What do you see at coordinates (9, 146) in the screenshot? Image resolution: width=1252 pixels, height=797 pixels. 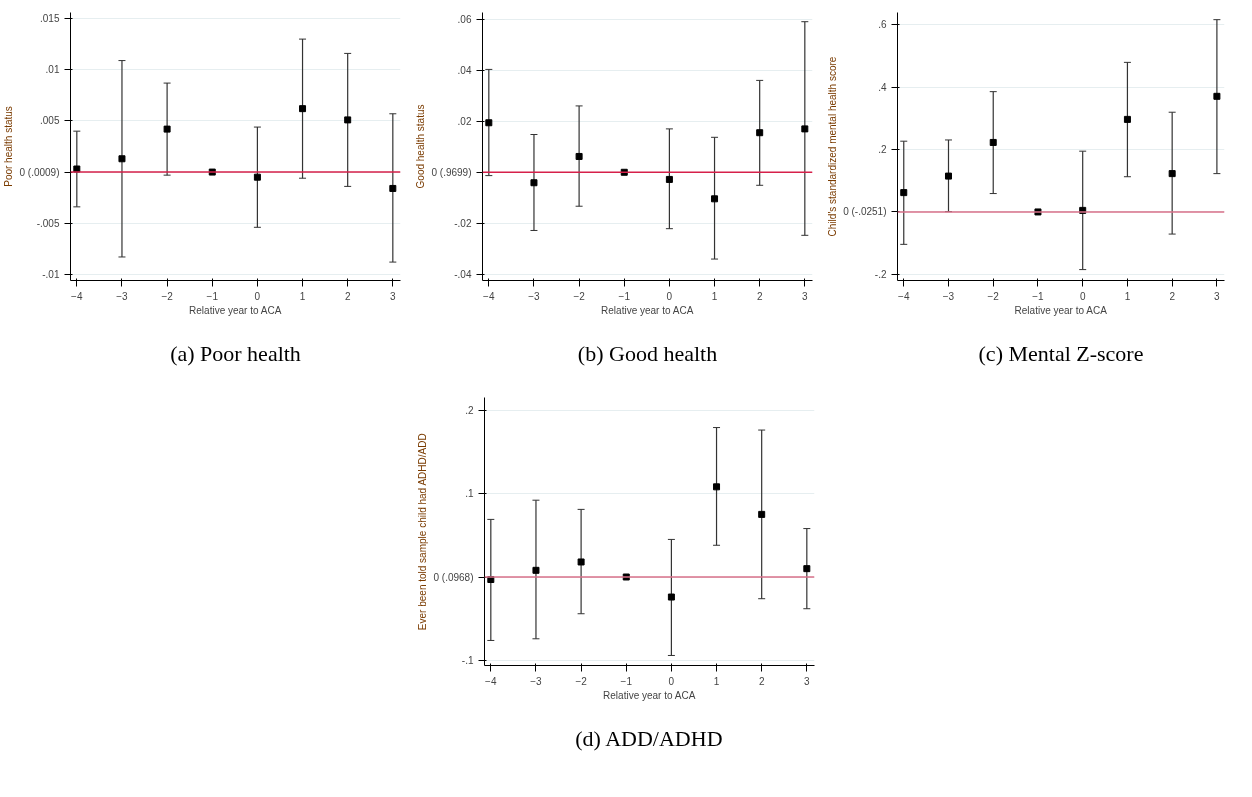 I see `y-axis-title: Poor health status` at bounding box center [9, 146].